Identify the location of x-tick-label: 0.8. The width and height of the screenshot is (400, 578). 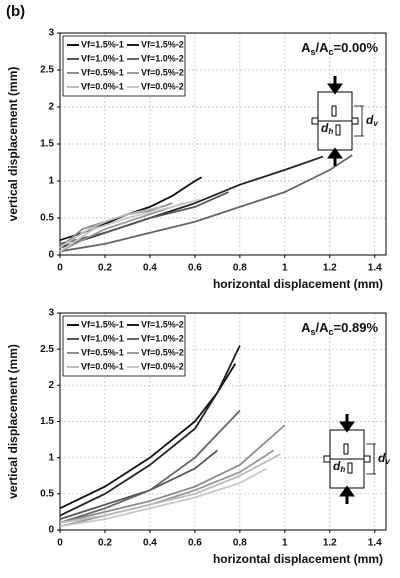
(240, 268).